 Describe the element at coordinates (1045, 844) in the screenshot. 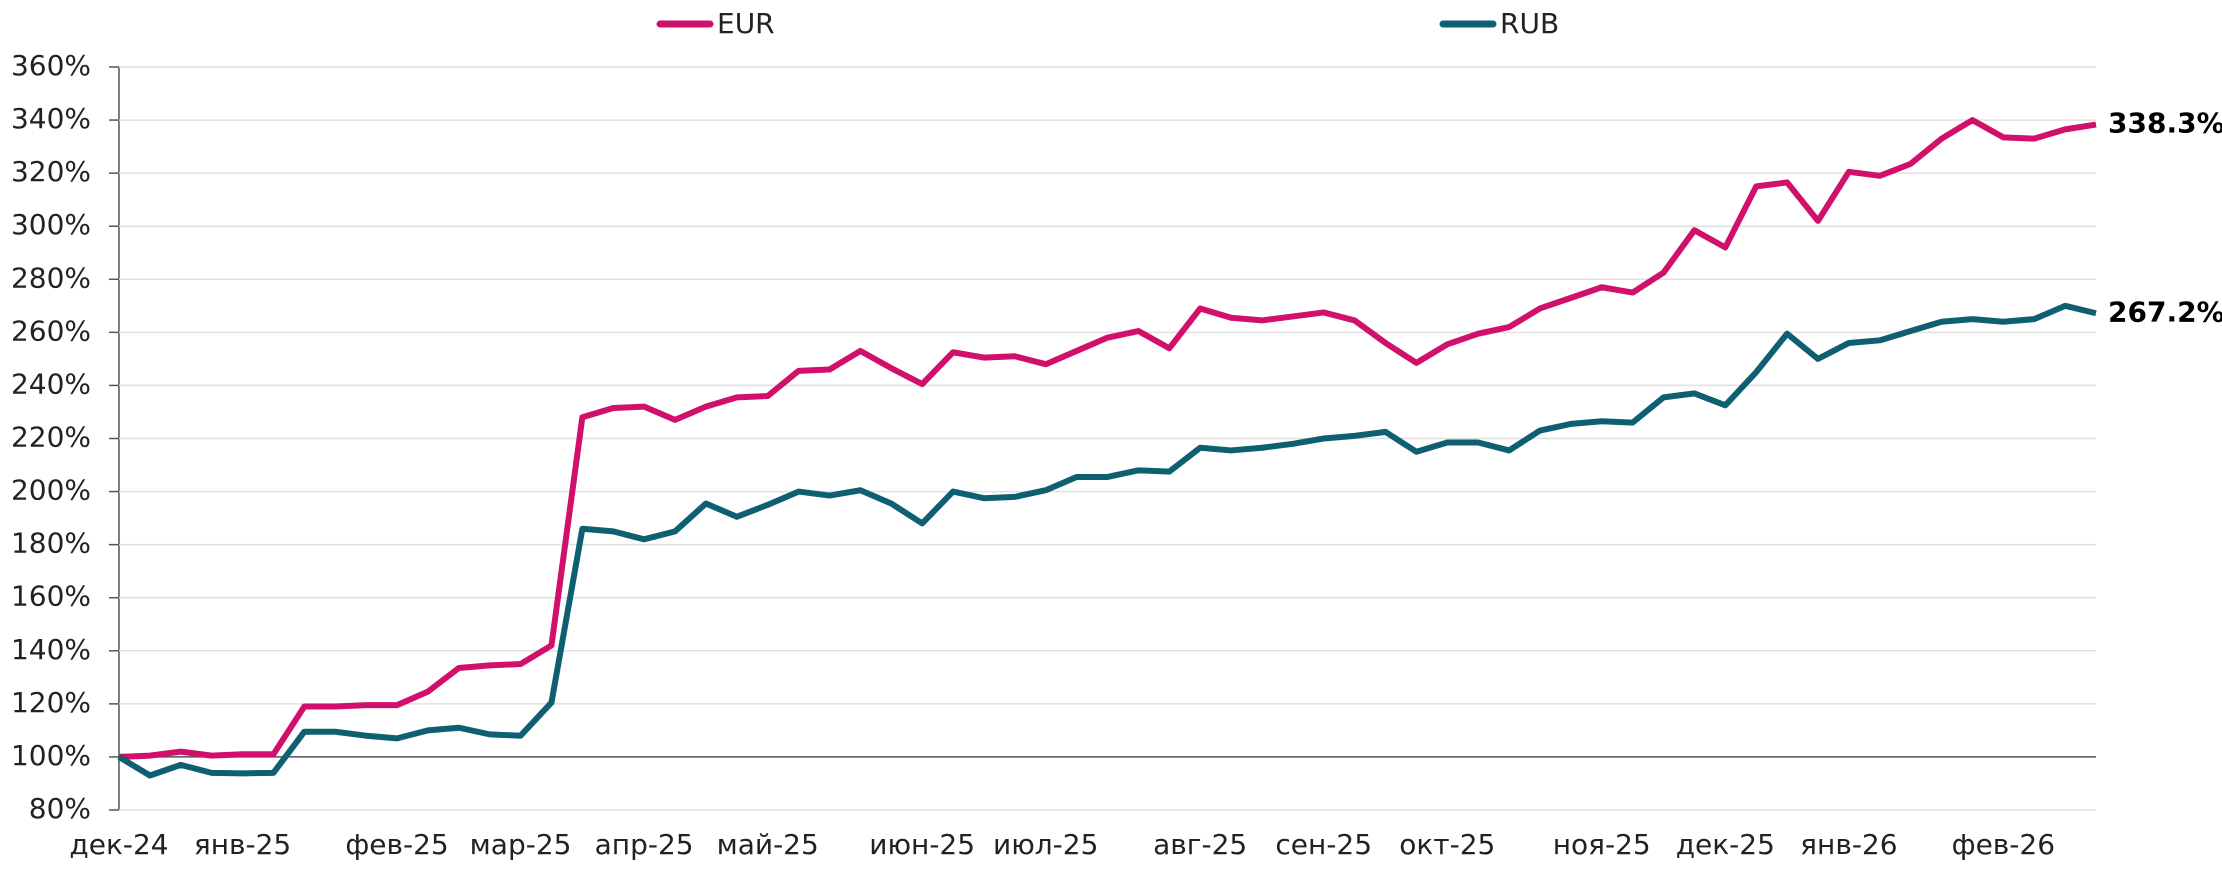

I see `x-tick-label: июл-25` at that location.